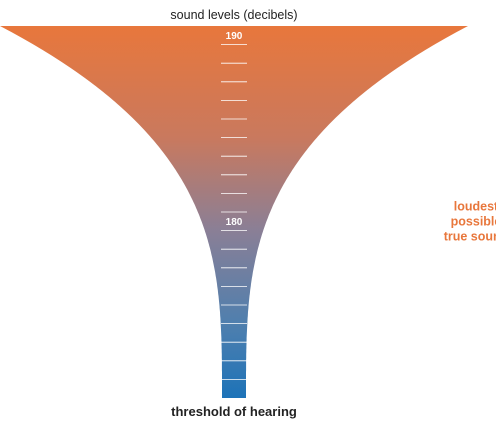 The image size is (496, 425). I want to click on decibel-tick-label: 180, so click(234, 222).